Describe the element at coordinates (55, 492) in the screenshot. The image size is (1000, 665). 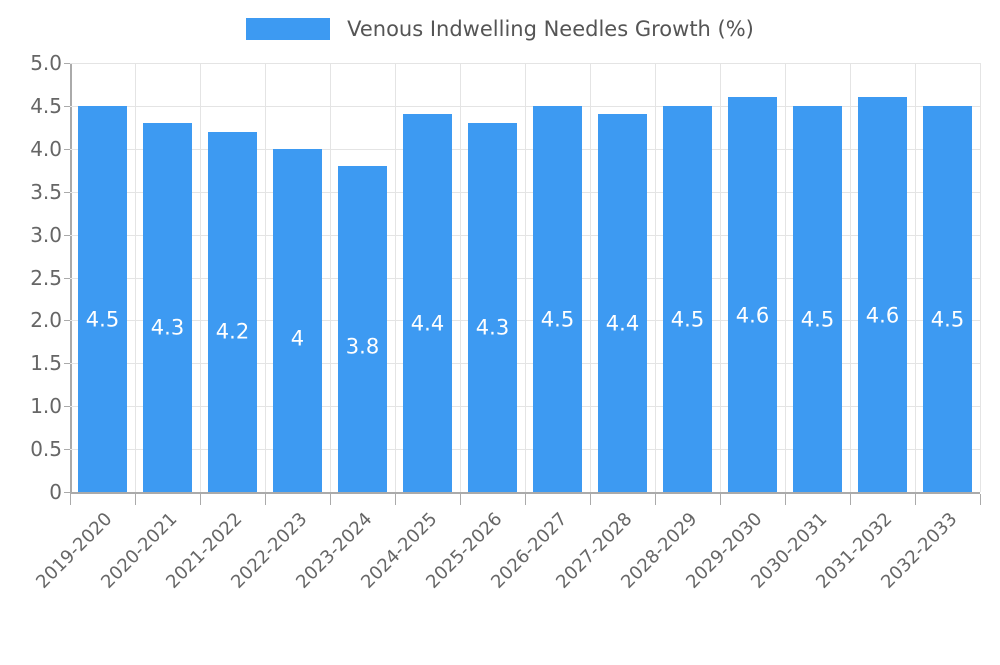
I see `y-axis-tick-label: 0` at that location.